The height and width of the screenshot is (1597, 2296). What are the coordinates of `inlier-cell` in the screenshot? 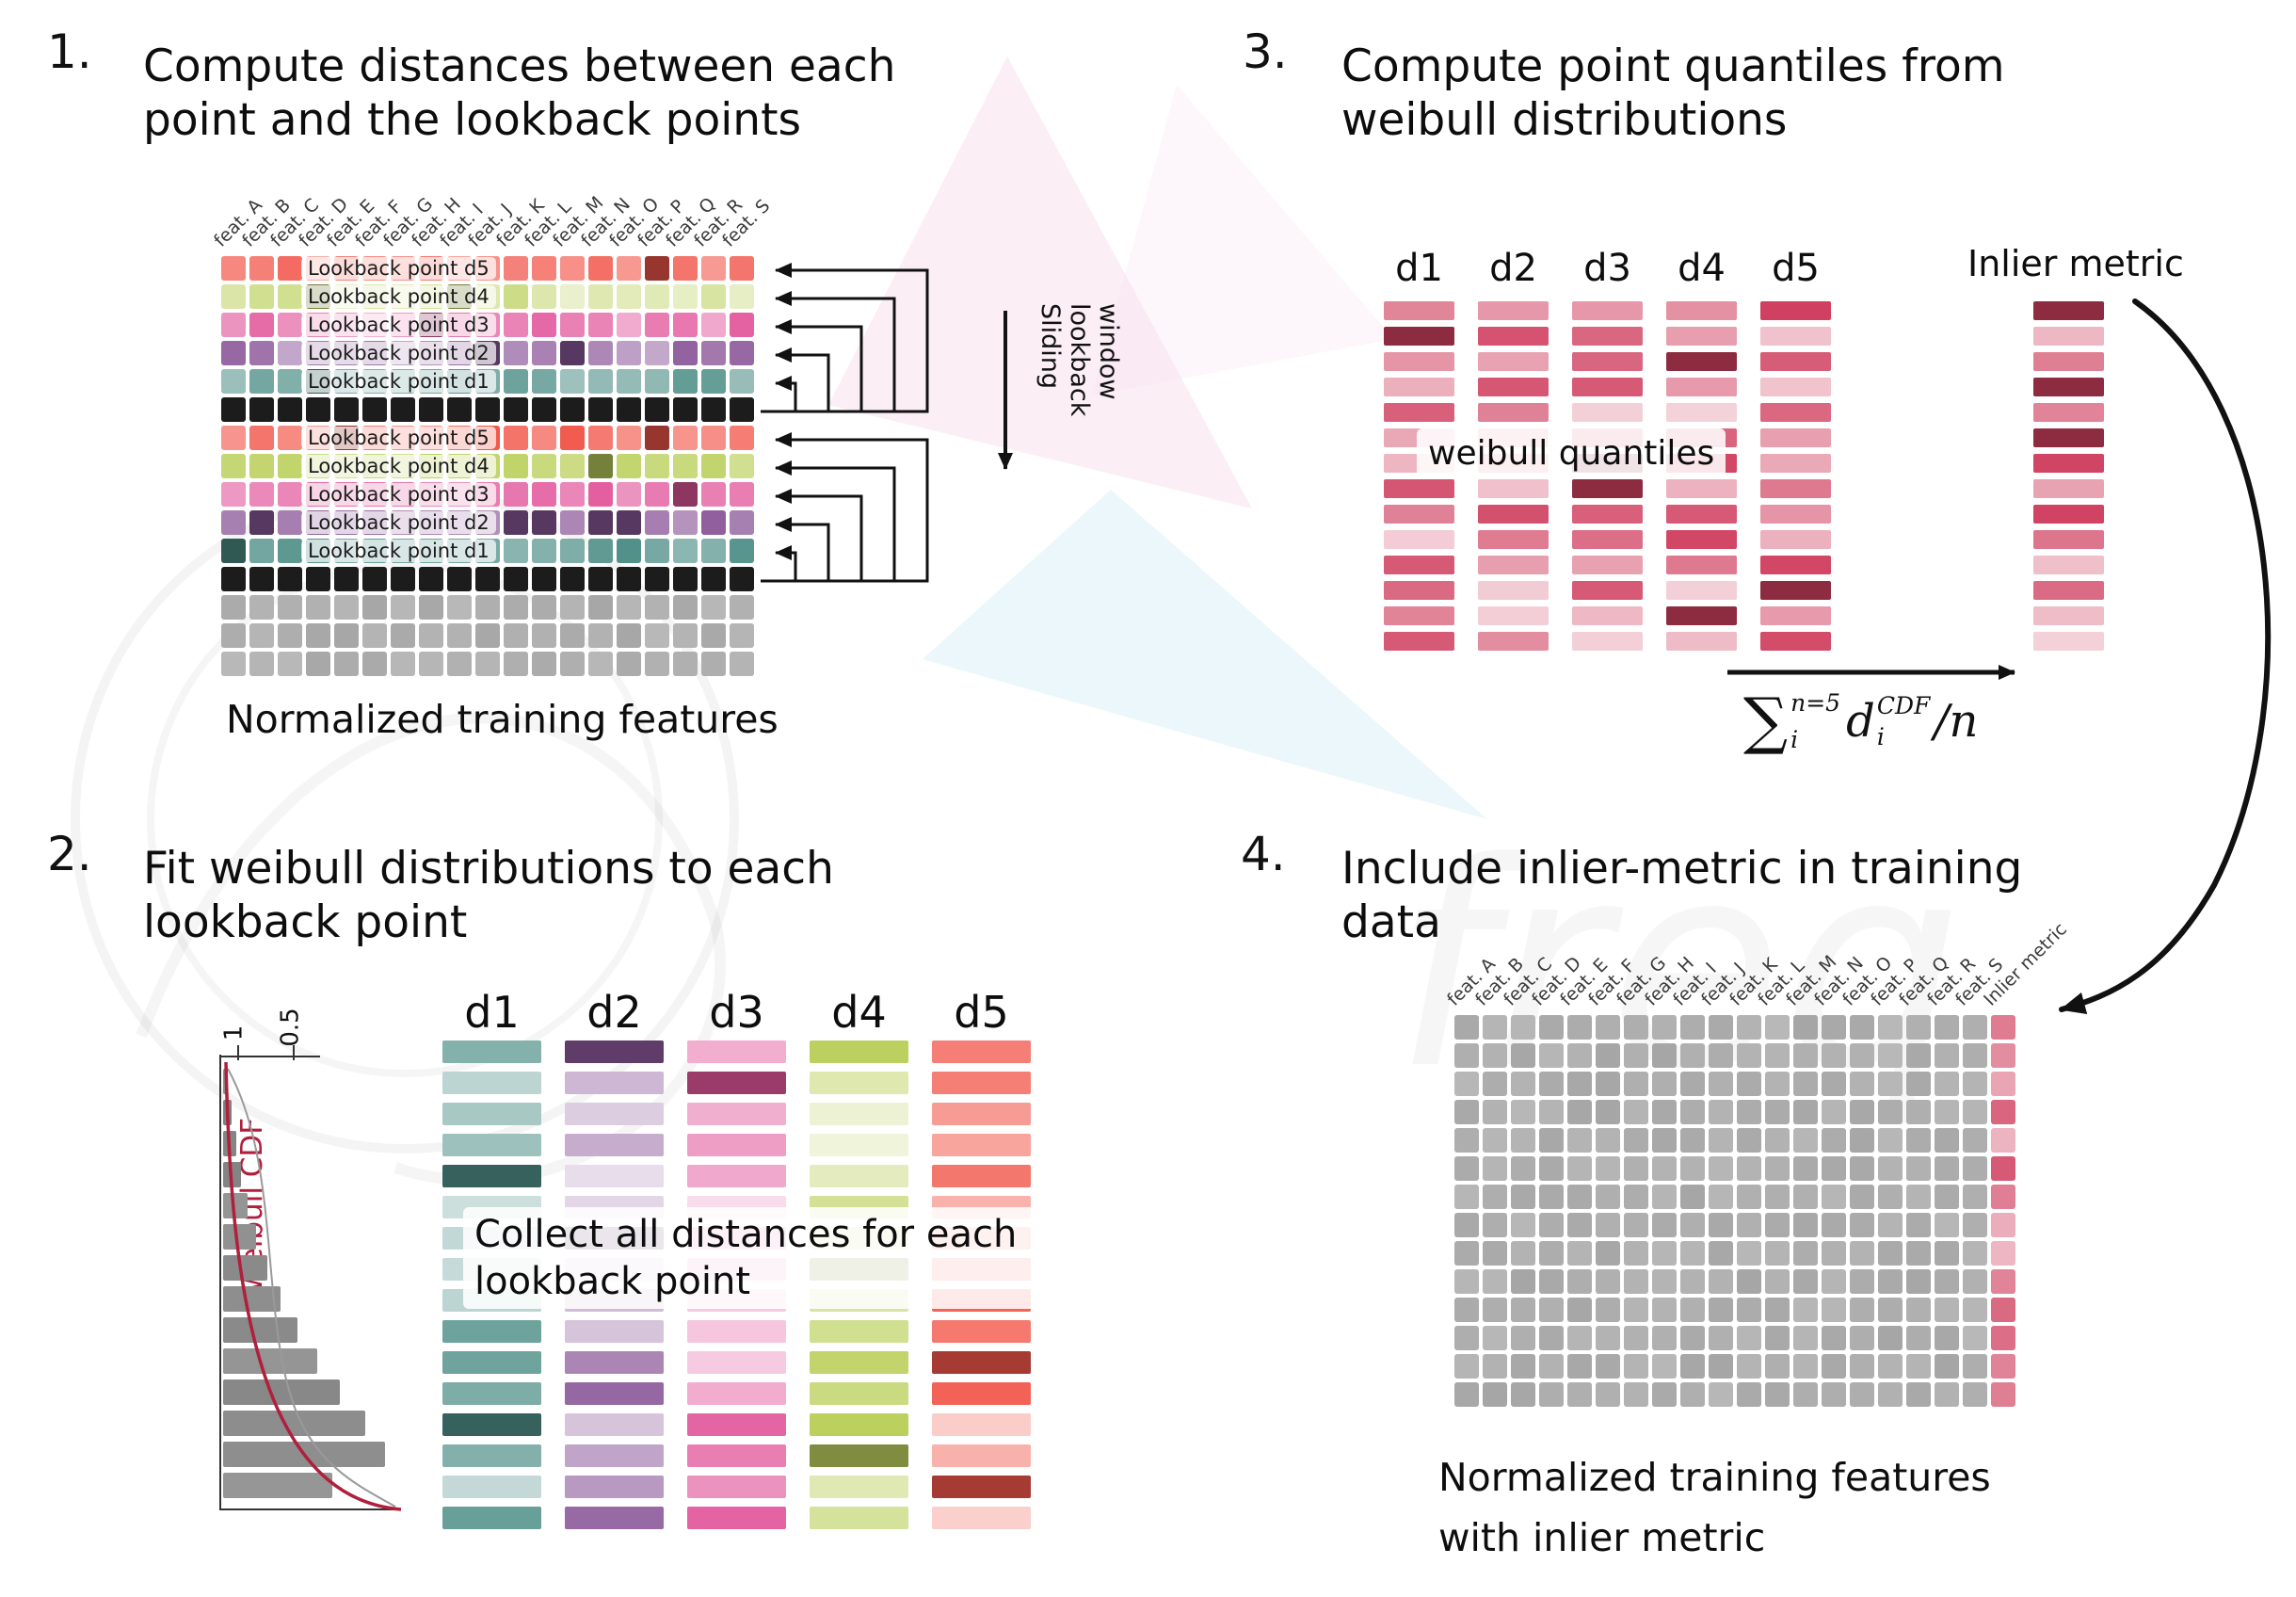 It's located at (2003, 1394).